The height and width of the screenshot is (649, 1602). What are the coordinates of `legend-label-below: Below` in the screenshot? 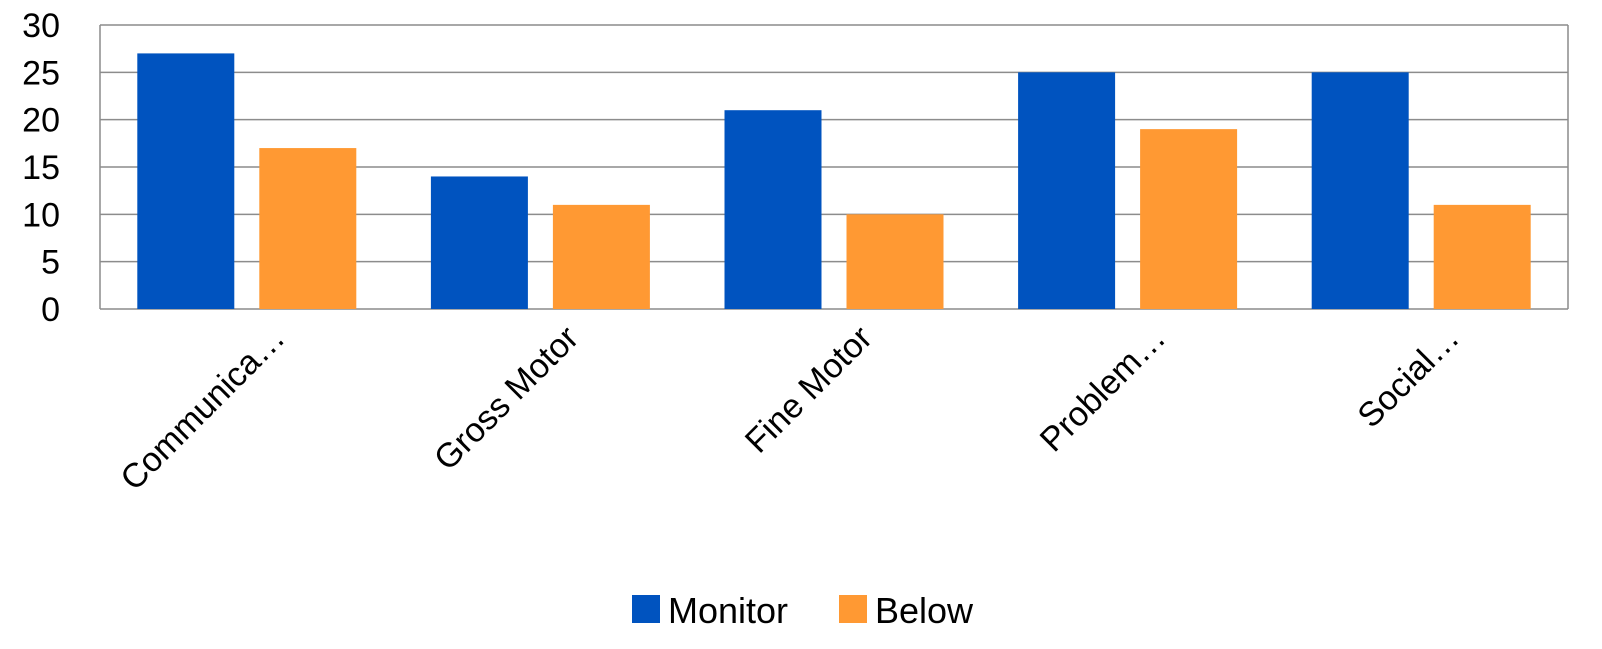 It's located at (924, 610).